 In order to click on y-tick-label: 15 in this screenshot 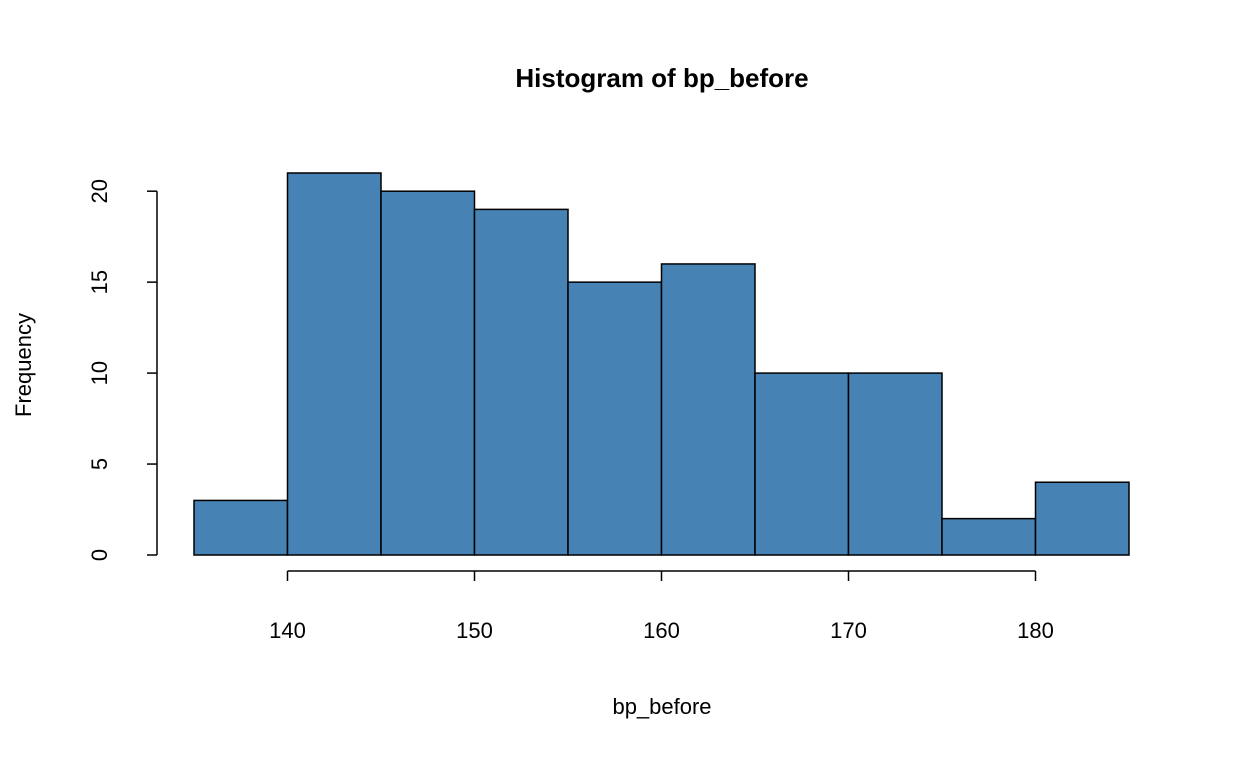, I will do `click(99, 282)`.